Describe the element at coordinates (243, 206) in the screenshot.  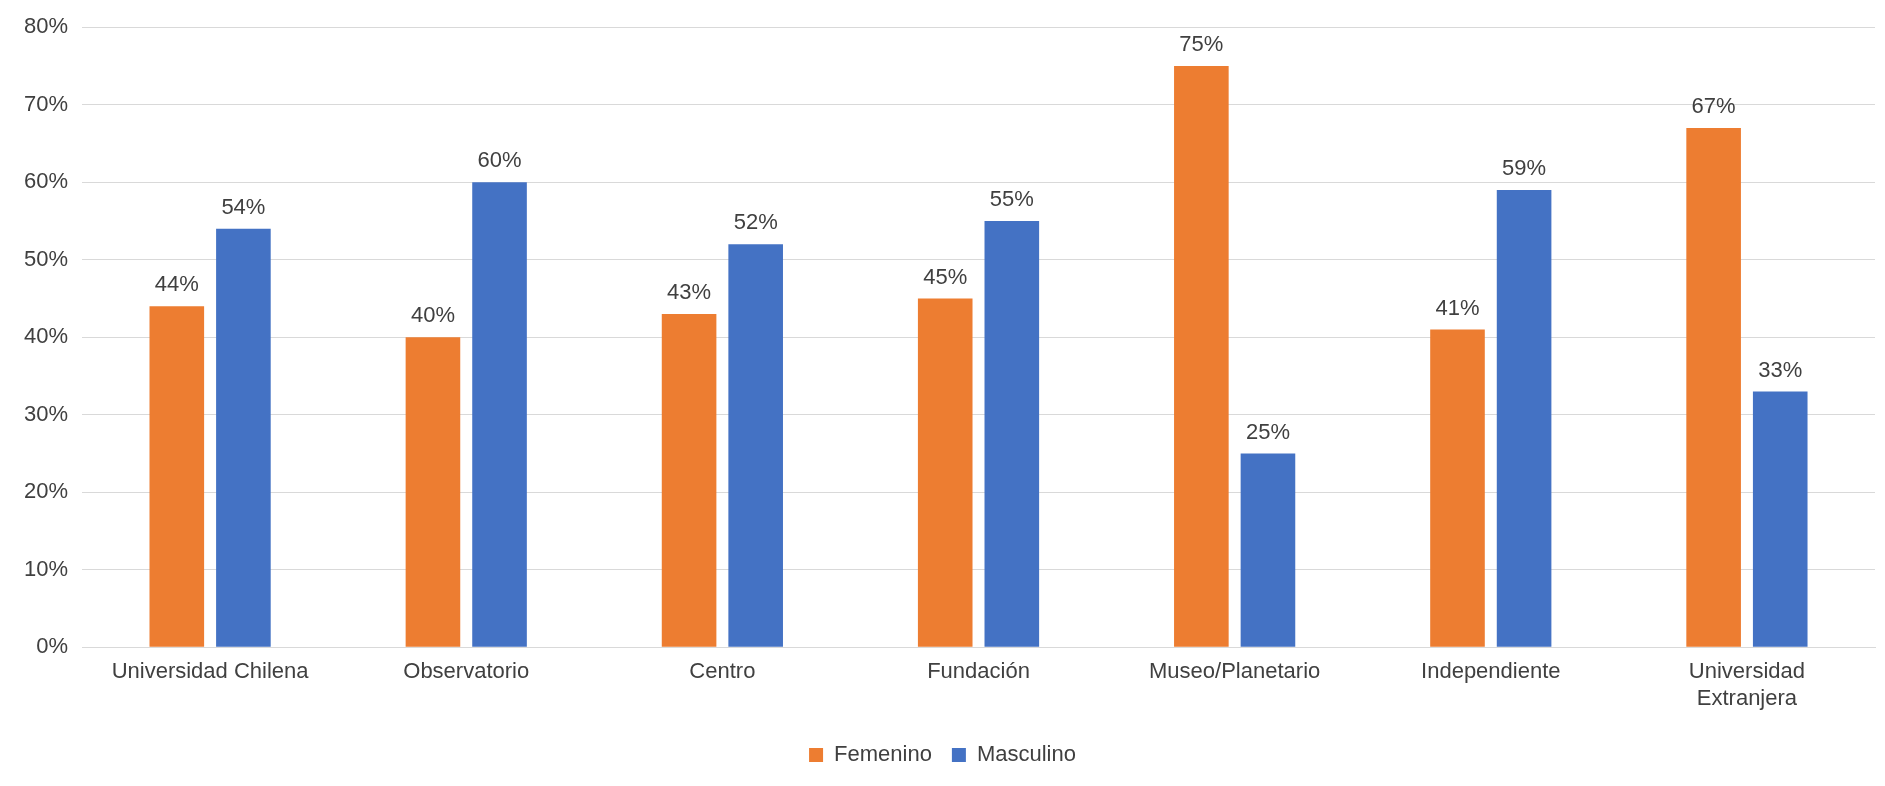
I see `data-label: 54%` at that location.